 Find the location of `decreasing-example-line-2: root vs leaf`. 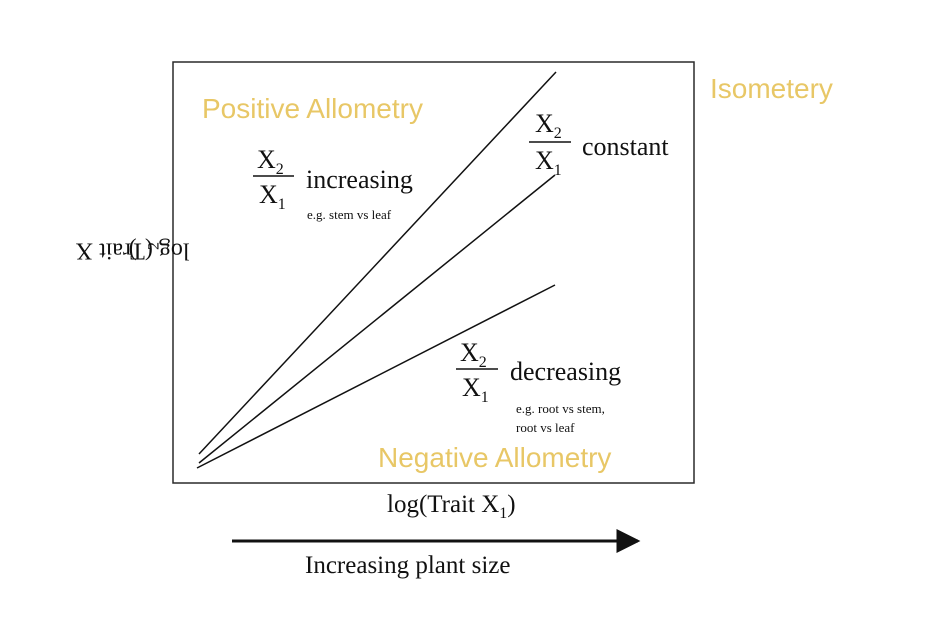

decreasing-example-line-2: root vs leaf is located at coordinates (545, 427).